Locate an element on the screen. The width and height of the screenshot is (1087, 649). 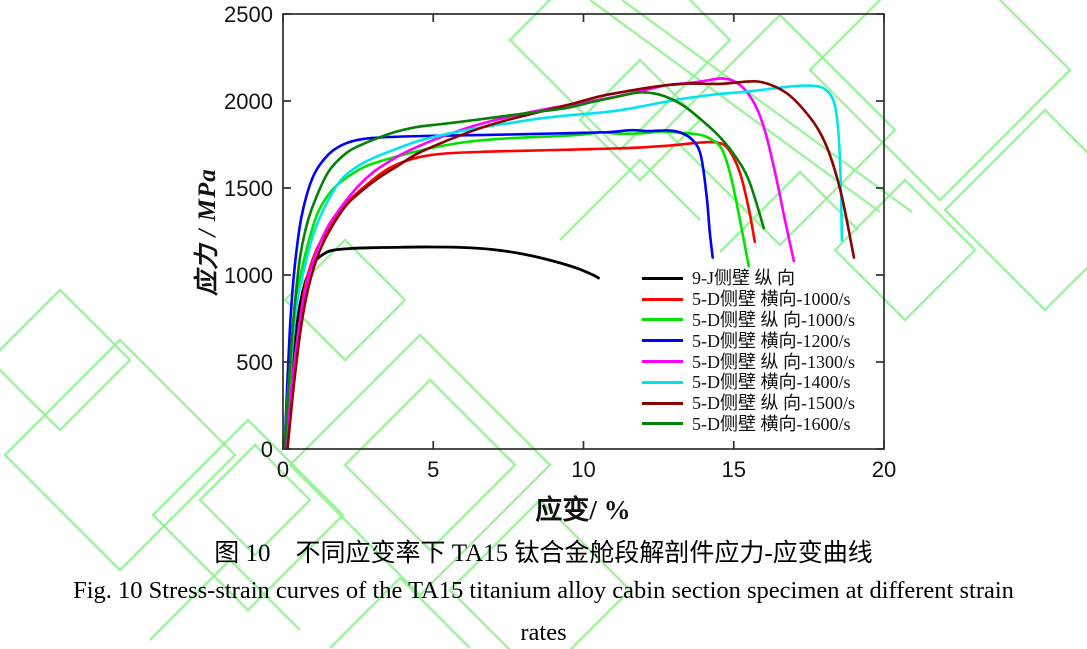
x-tick-label: 15 is located at coordinates (734, 469).